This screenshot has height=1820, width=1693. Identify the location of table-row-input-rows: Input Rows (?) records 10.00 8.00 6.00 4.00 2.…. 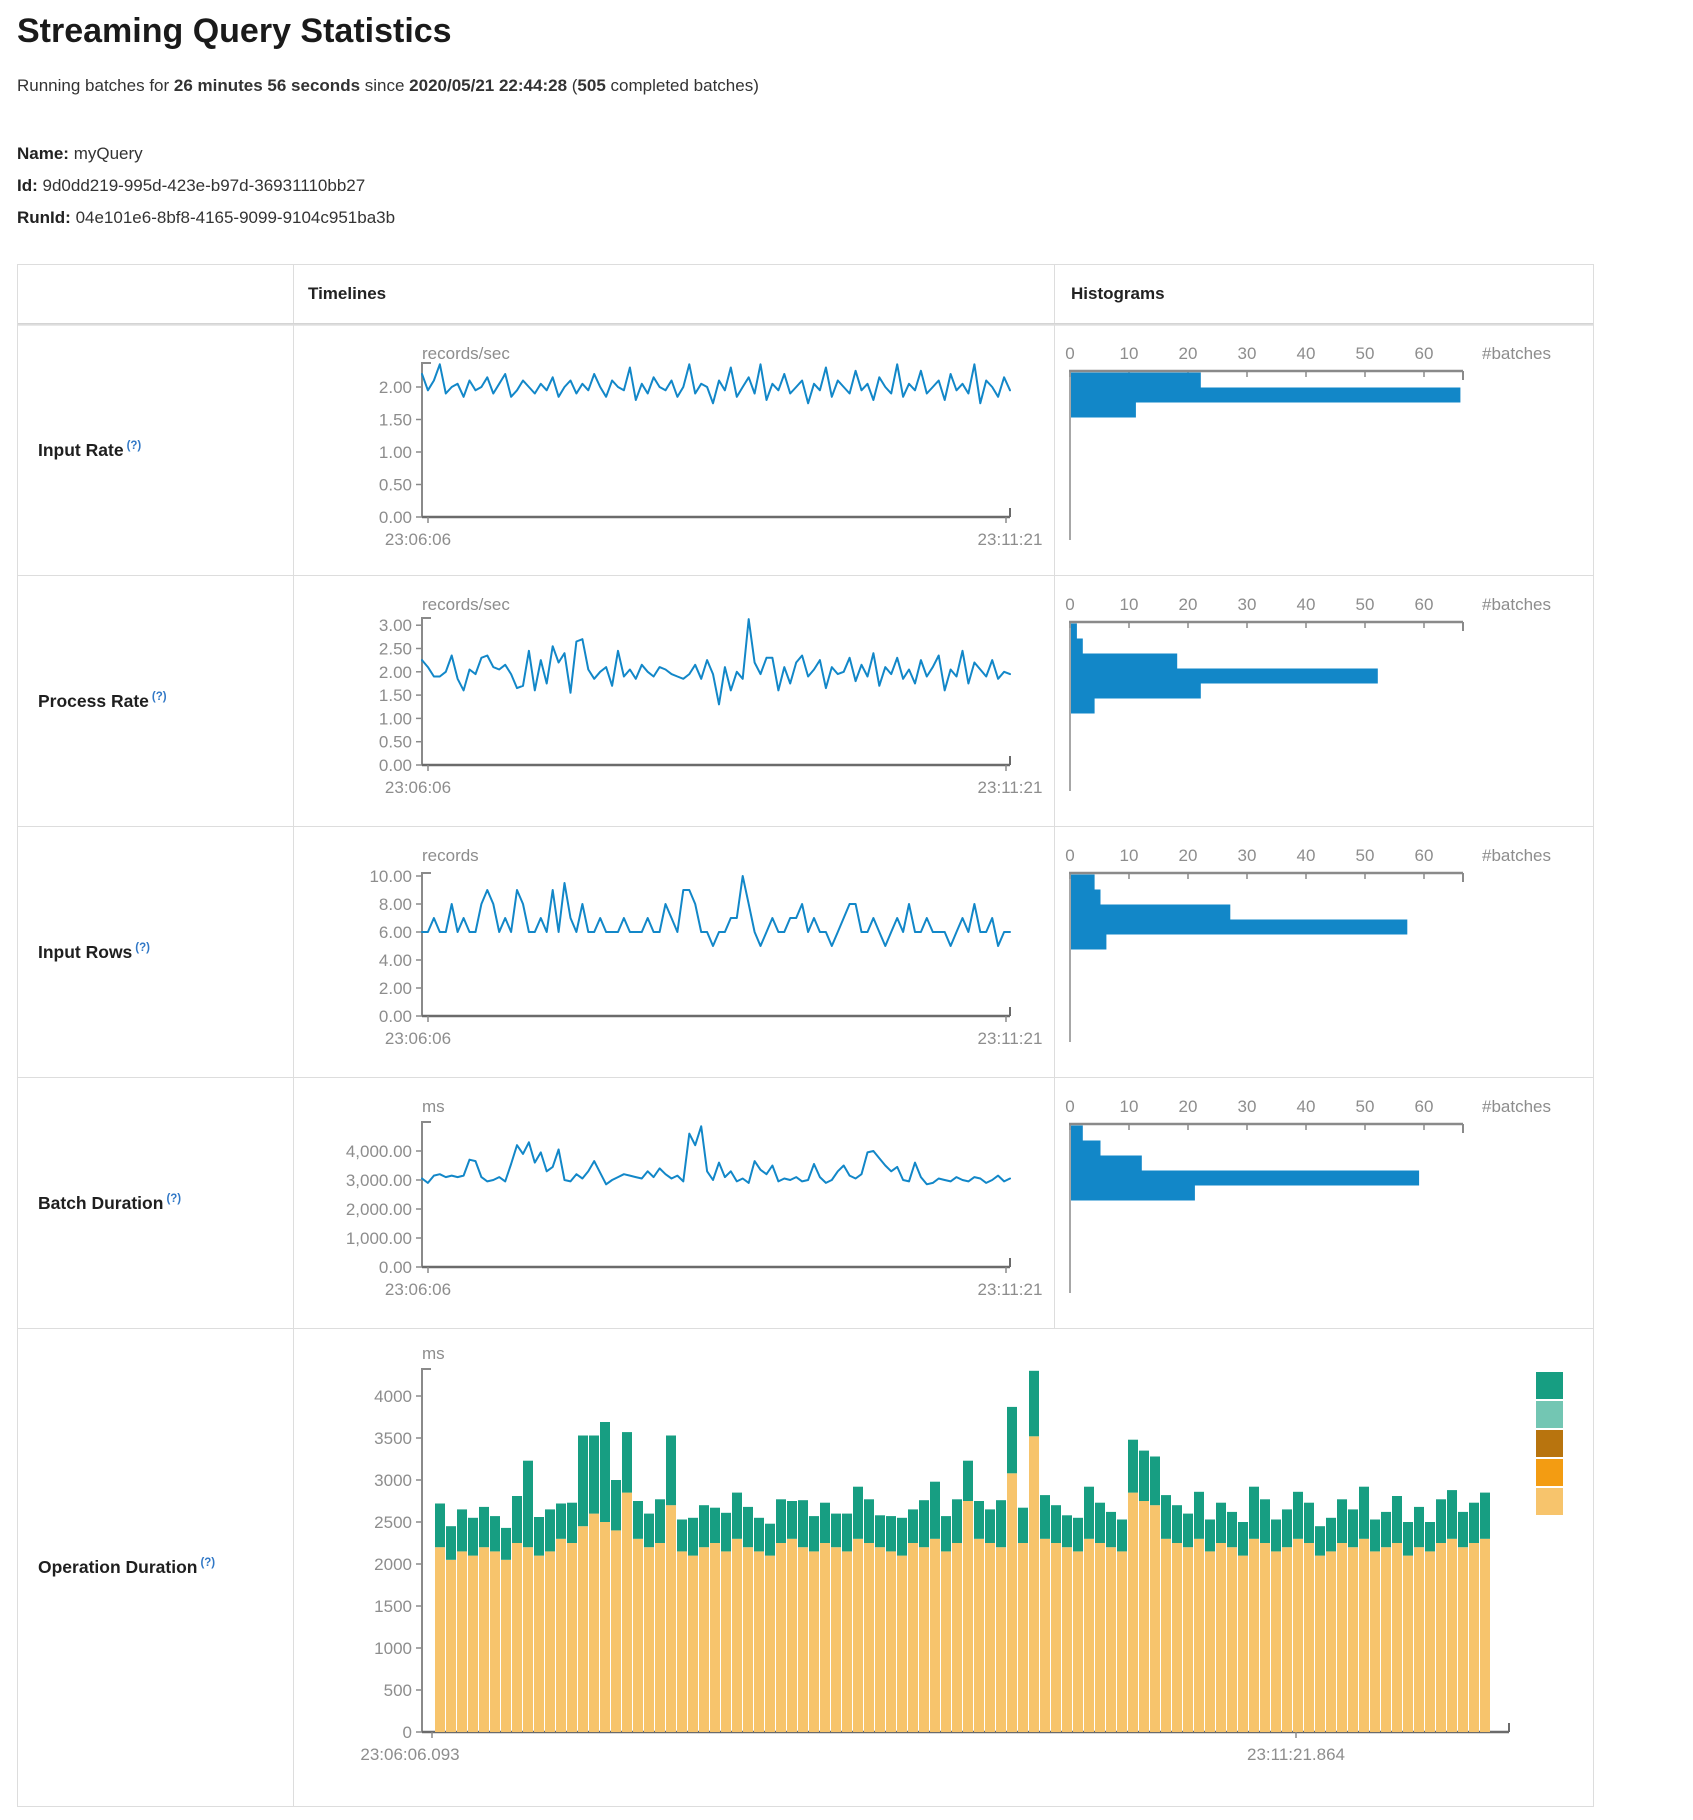
(805, 951).